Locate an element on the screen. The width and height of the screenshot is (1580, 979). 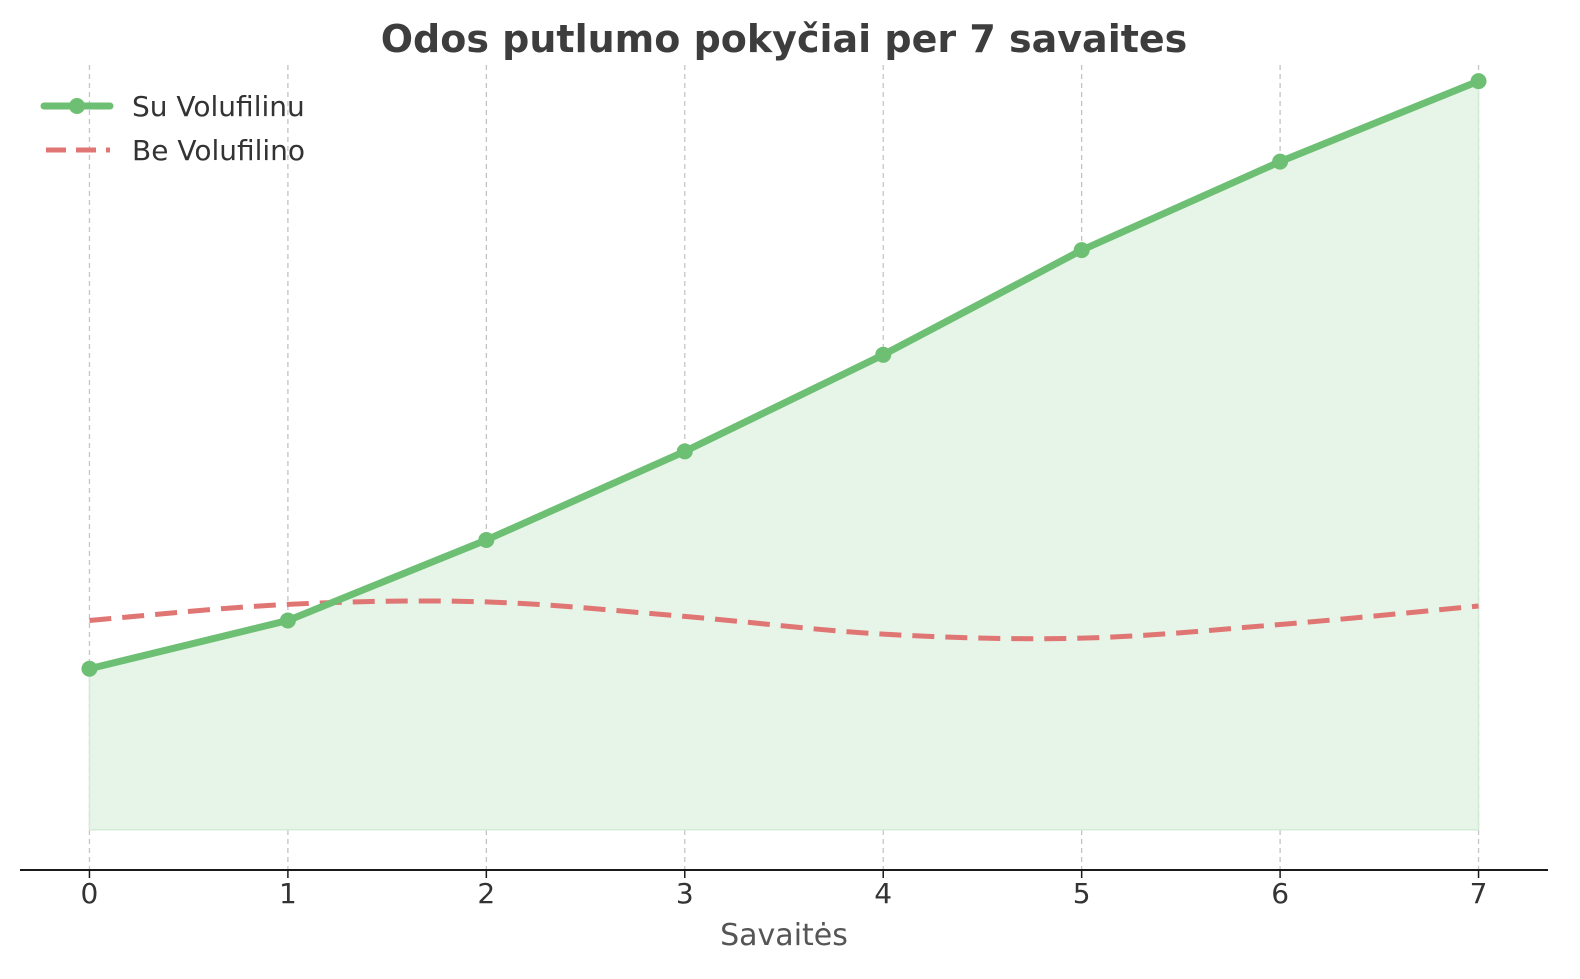
x-tick-label-2: 2 is located at coordinates (486, 893).